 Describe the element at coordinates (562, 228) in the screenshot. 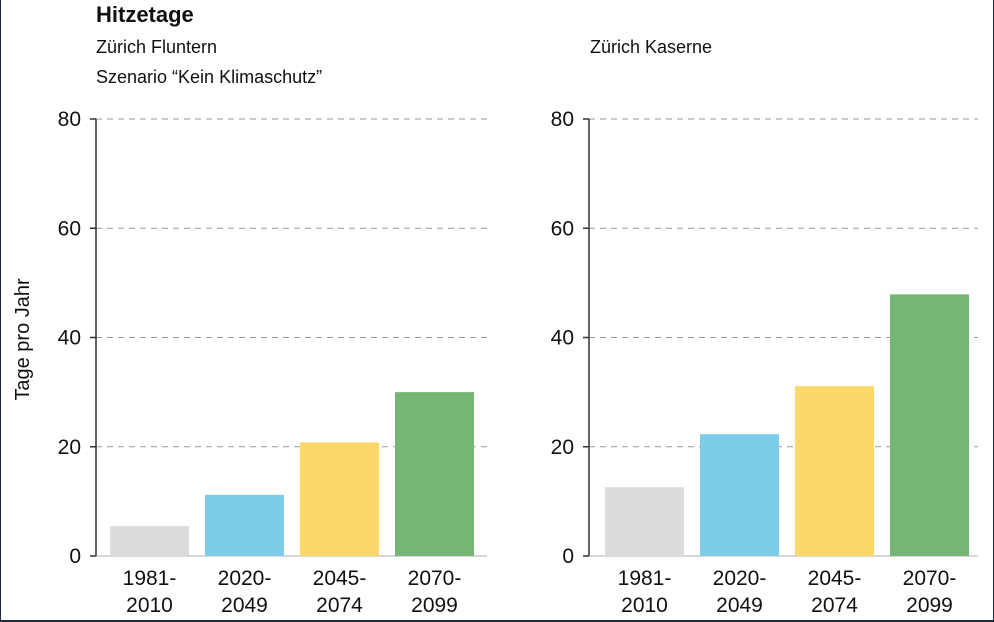

I see `right-y-tick-label: 60` at that location.